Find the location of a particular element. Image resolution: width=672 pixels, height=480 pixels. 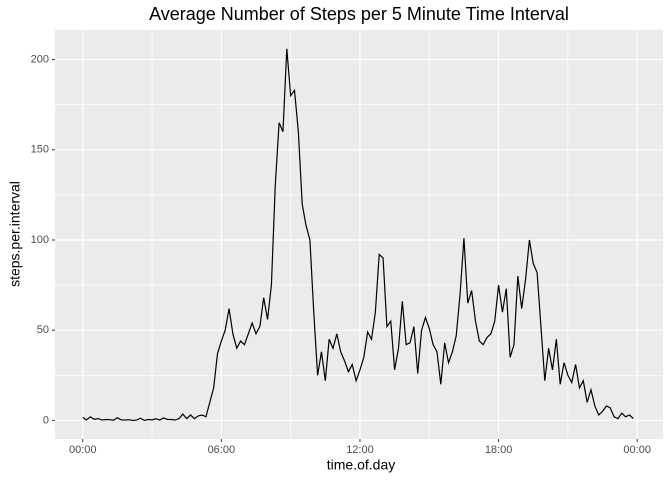

y-tick-label: 100 is located at coordinates (40, 240).